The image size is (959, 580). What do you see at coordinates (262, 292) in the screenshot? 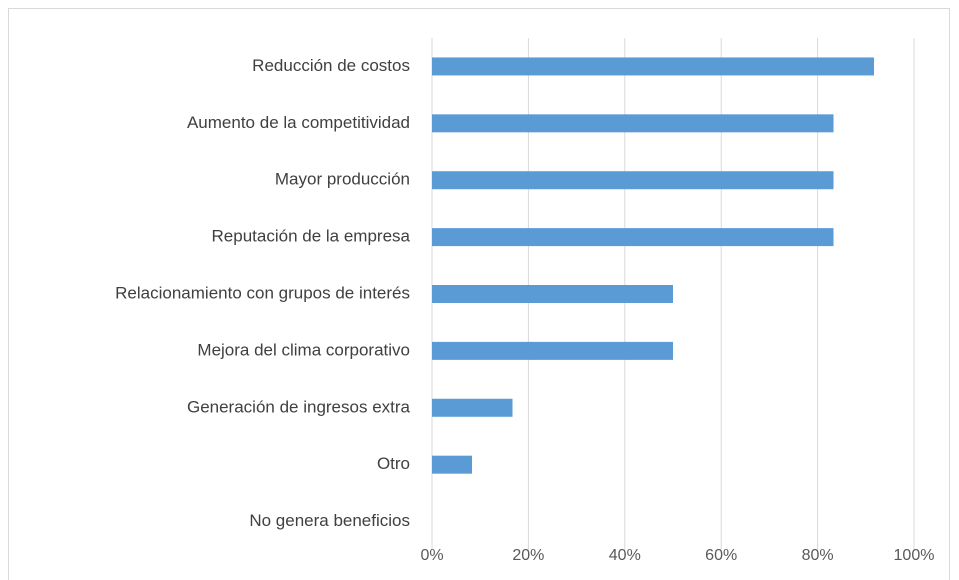
I see `y-tick-label: Relacionamiento con grupos de interés` at bounding box center [262, 292].